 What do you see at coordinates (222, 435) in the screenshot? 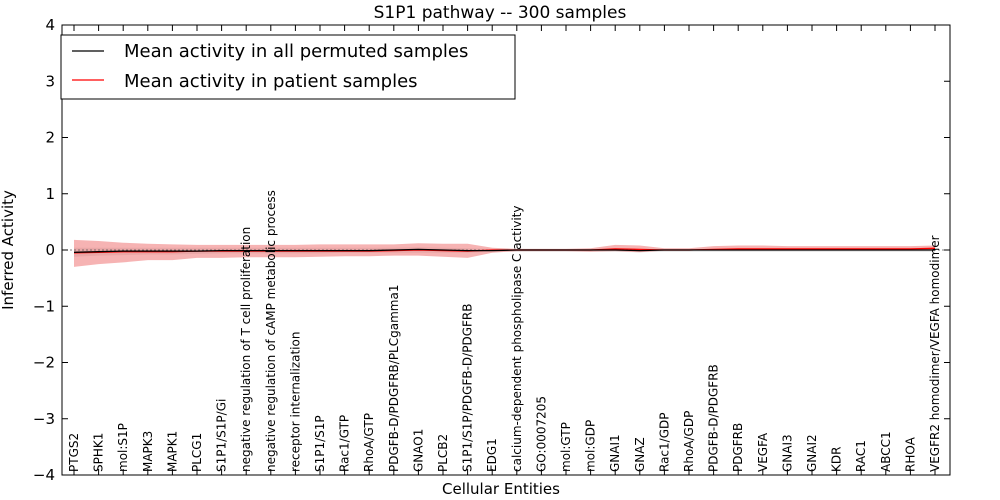
I see `x-category-label: S1P1/S1P/Gi` at bounding box center [222, 435].